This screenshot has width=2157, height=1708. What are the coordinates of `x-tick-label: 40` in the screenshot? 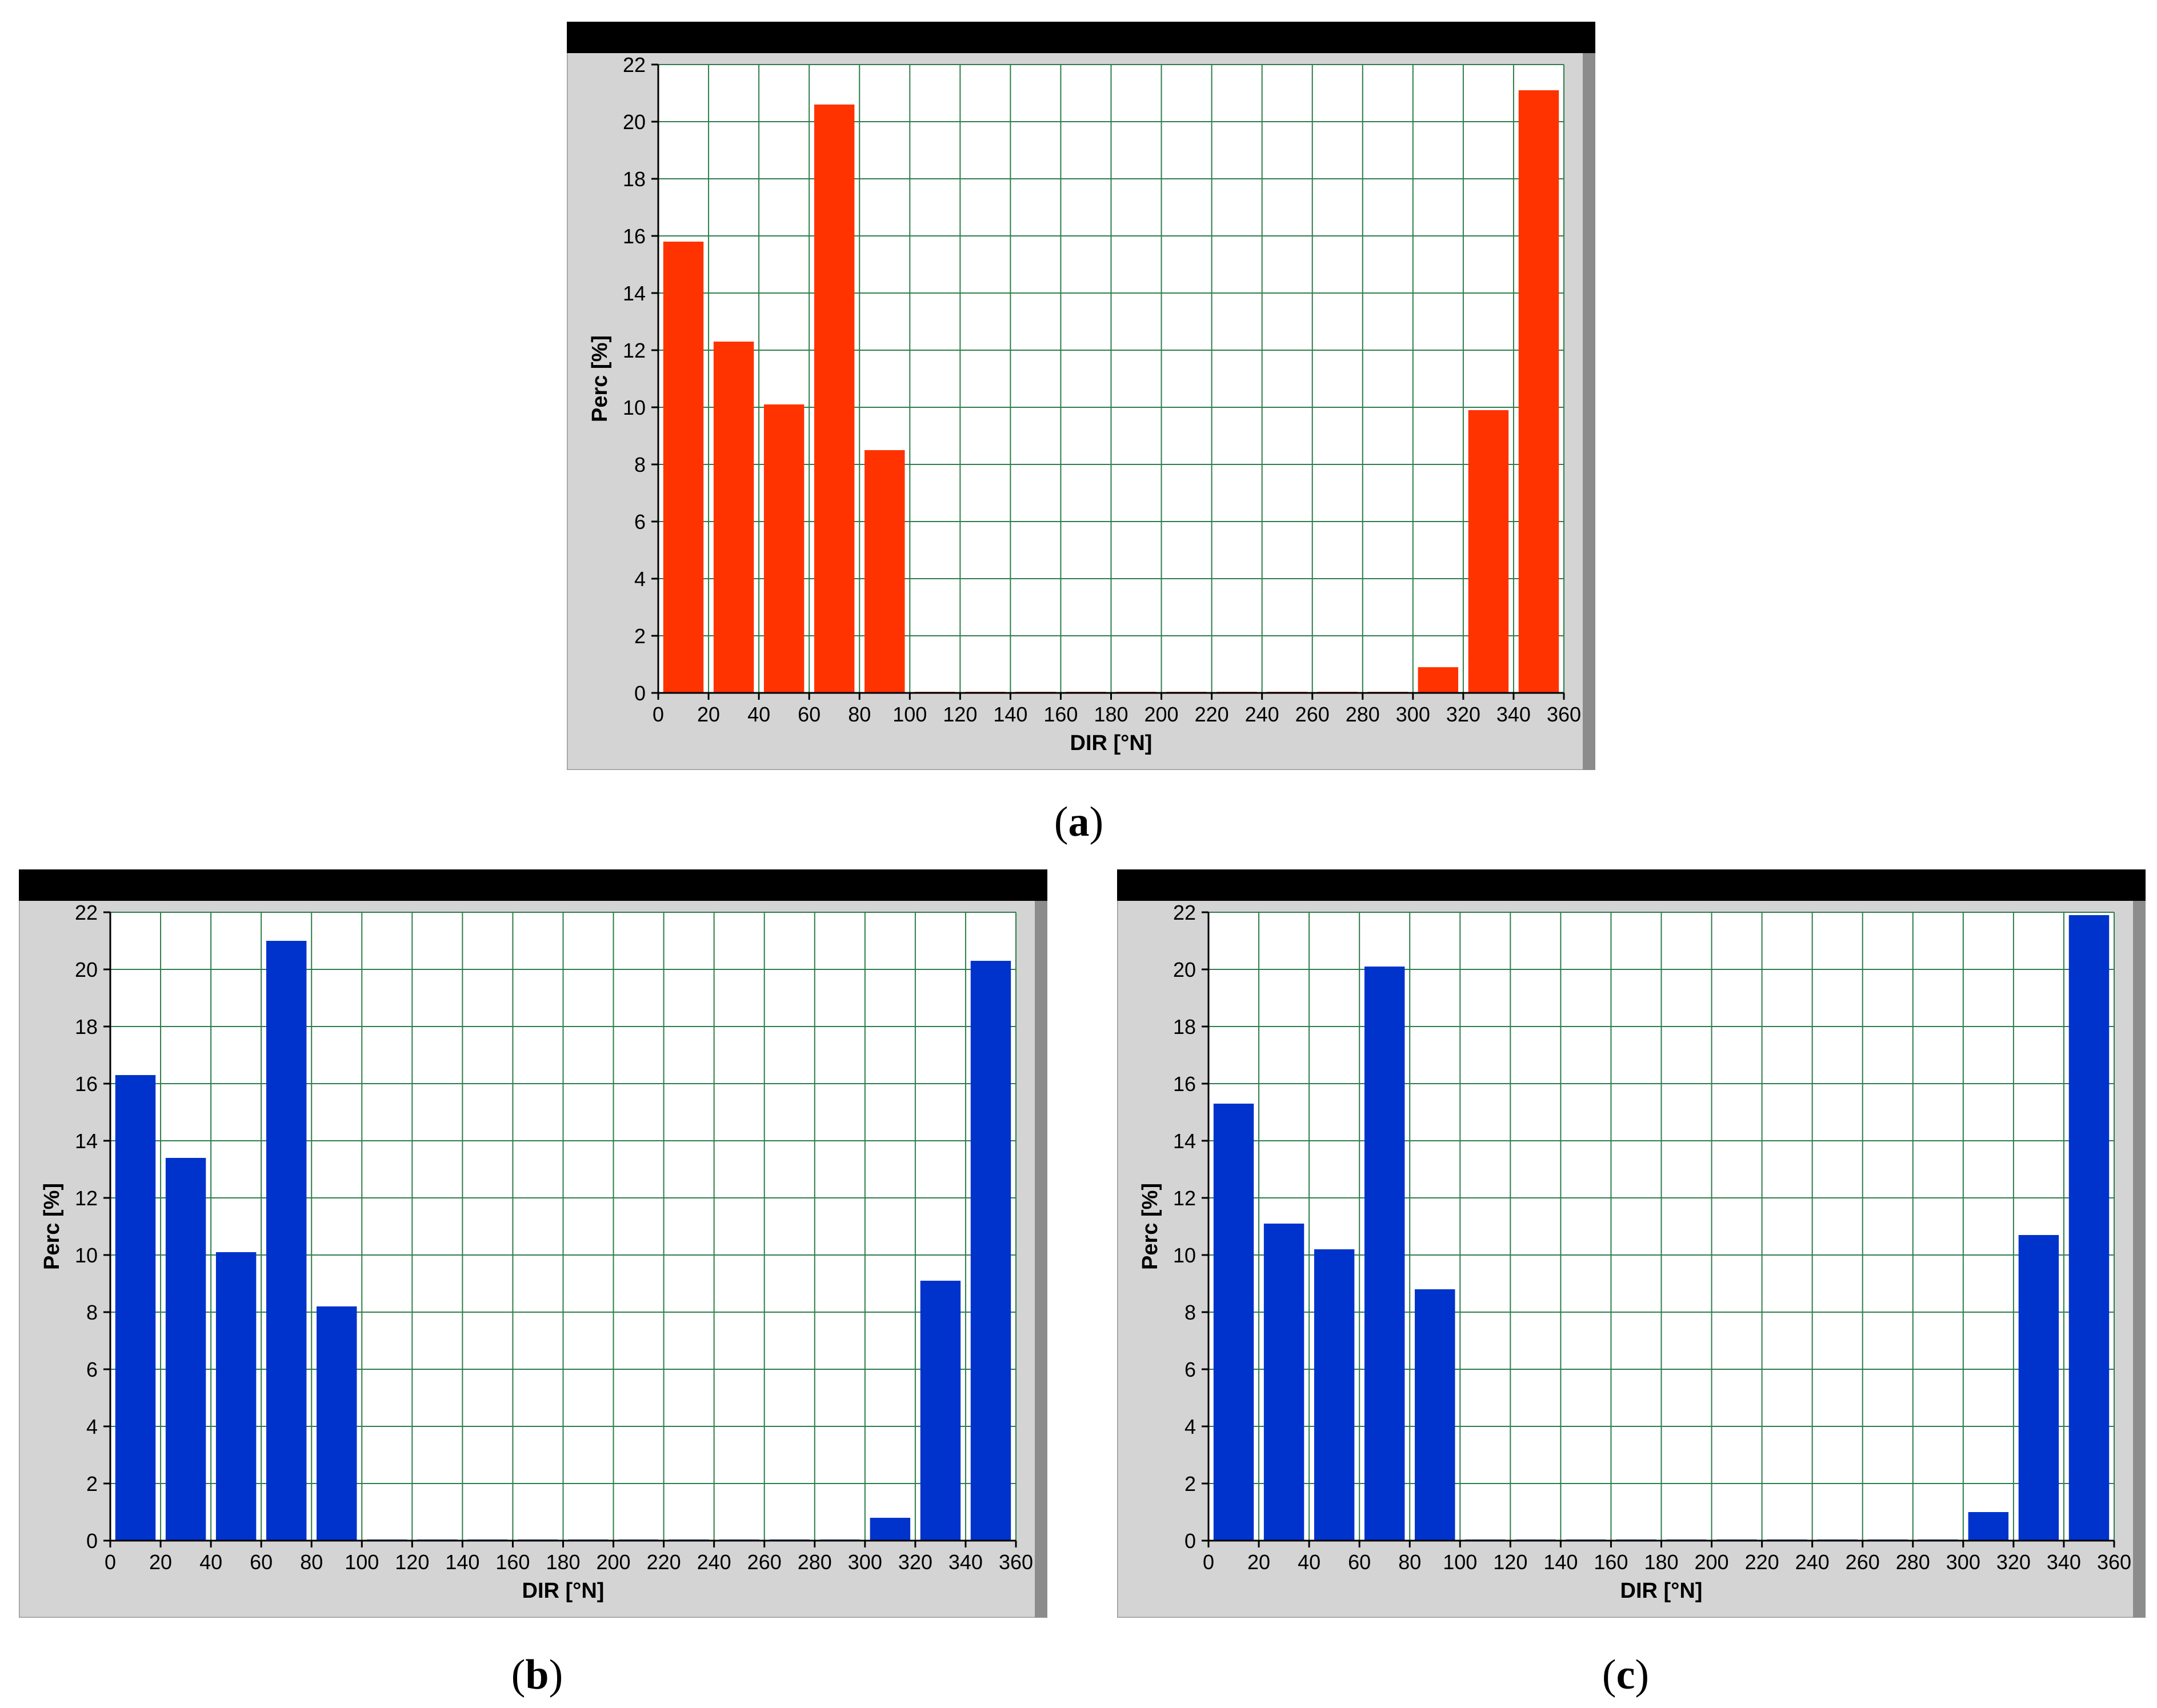 It's located at (1309, 1562).